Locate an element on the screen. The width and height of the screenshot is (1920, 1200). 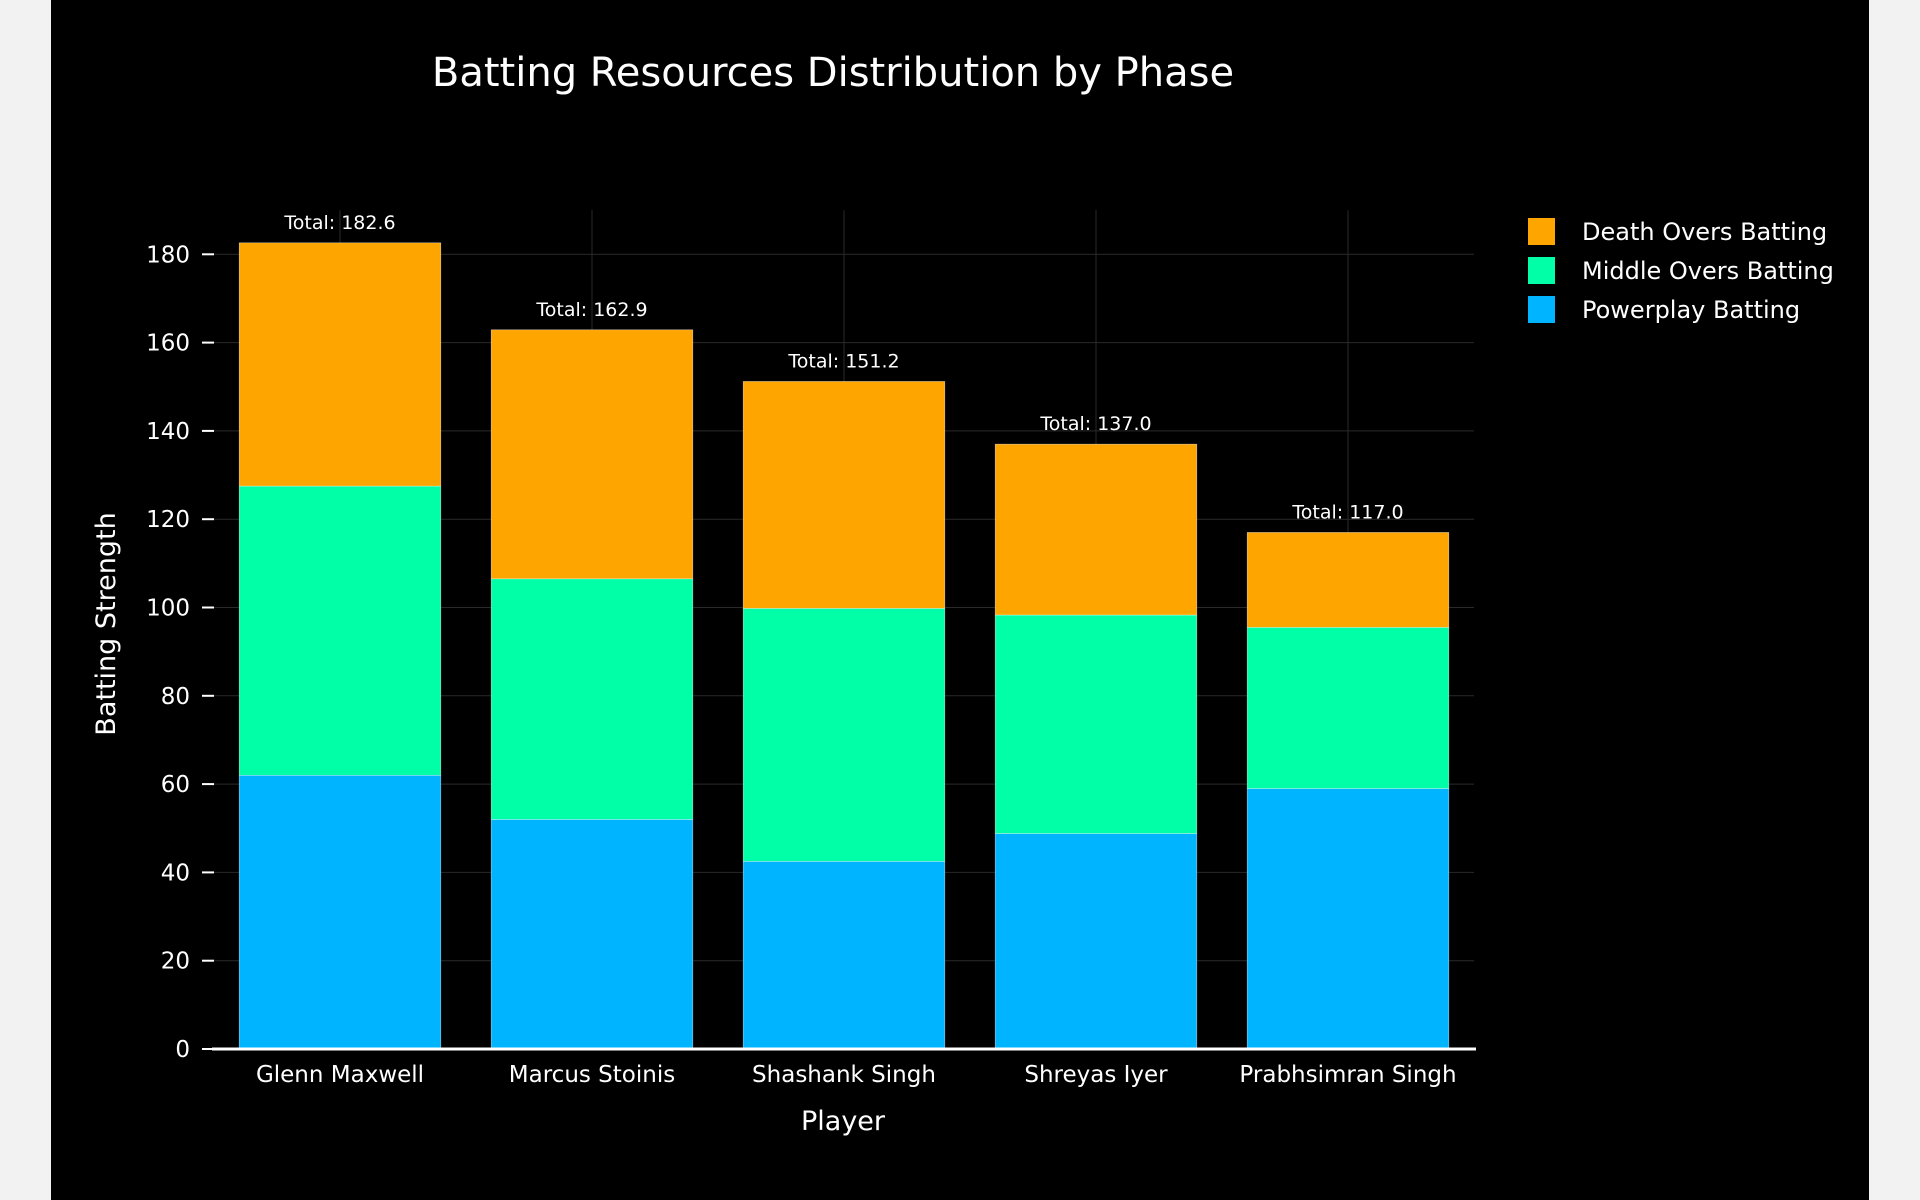
x-axis-title: Player is located at coordinates (843, 1121).